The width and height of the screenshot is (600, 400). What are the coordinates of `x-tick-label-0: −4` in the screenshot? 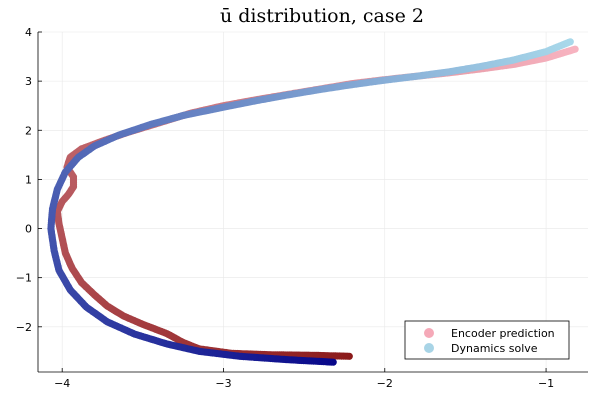 It's located at (62, 383).